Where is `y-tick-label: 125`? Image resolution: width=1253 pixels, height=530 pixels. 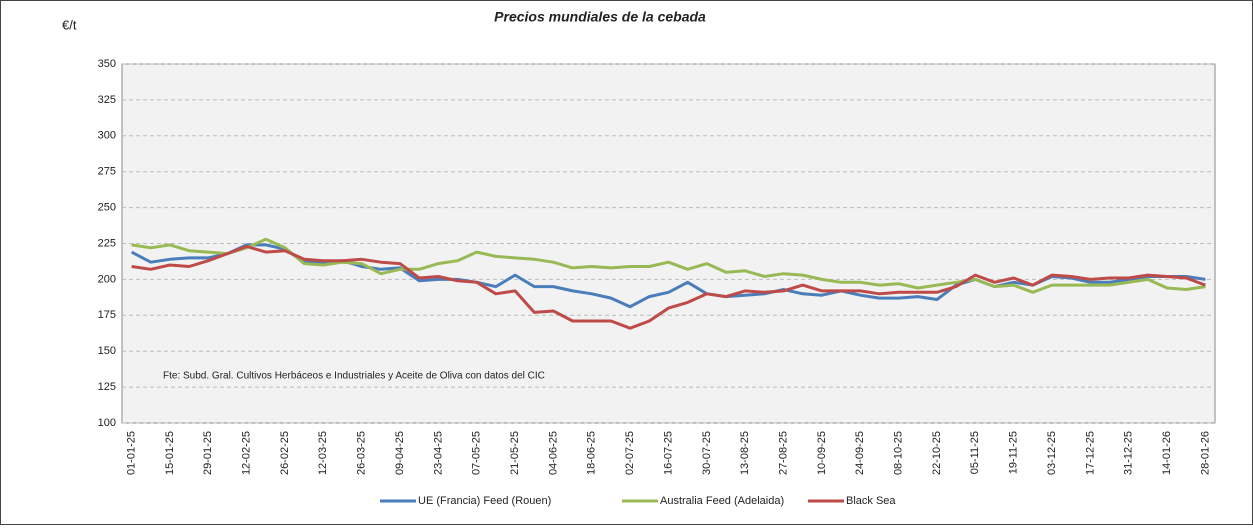 y-tick-label: 125 is located at coordinates (107, 387).